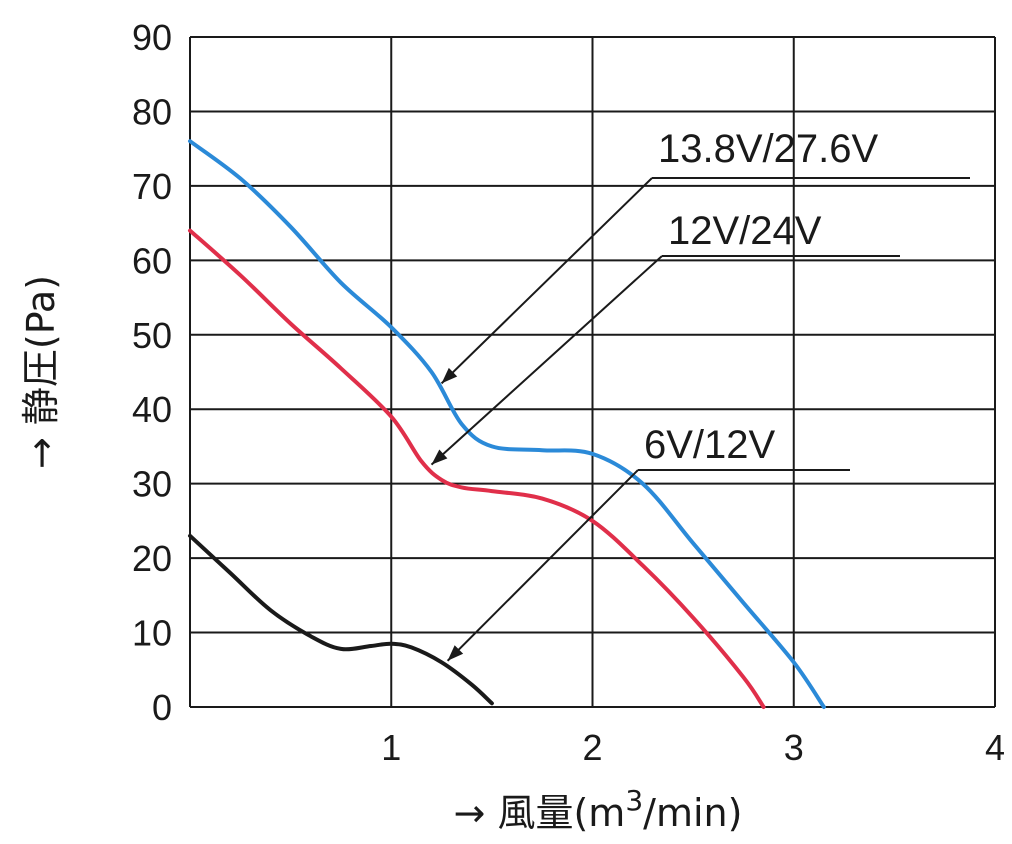 The width and height of the screenshot is (1012, 844). Describe the element at coordinates (995, 747) in the screenshot. I see `x-tick-label-3: 4` at that location.